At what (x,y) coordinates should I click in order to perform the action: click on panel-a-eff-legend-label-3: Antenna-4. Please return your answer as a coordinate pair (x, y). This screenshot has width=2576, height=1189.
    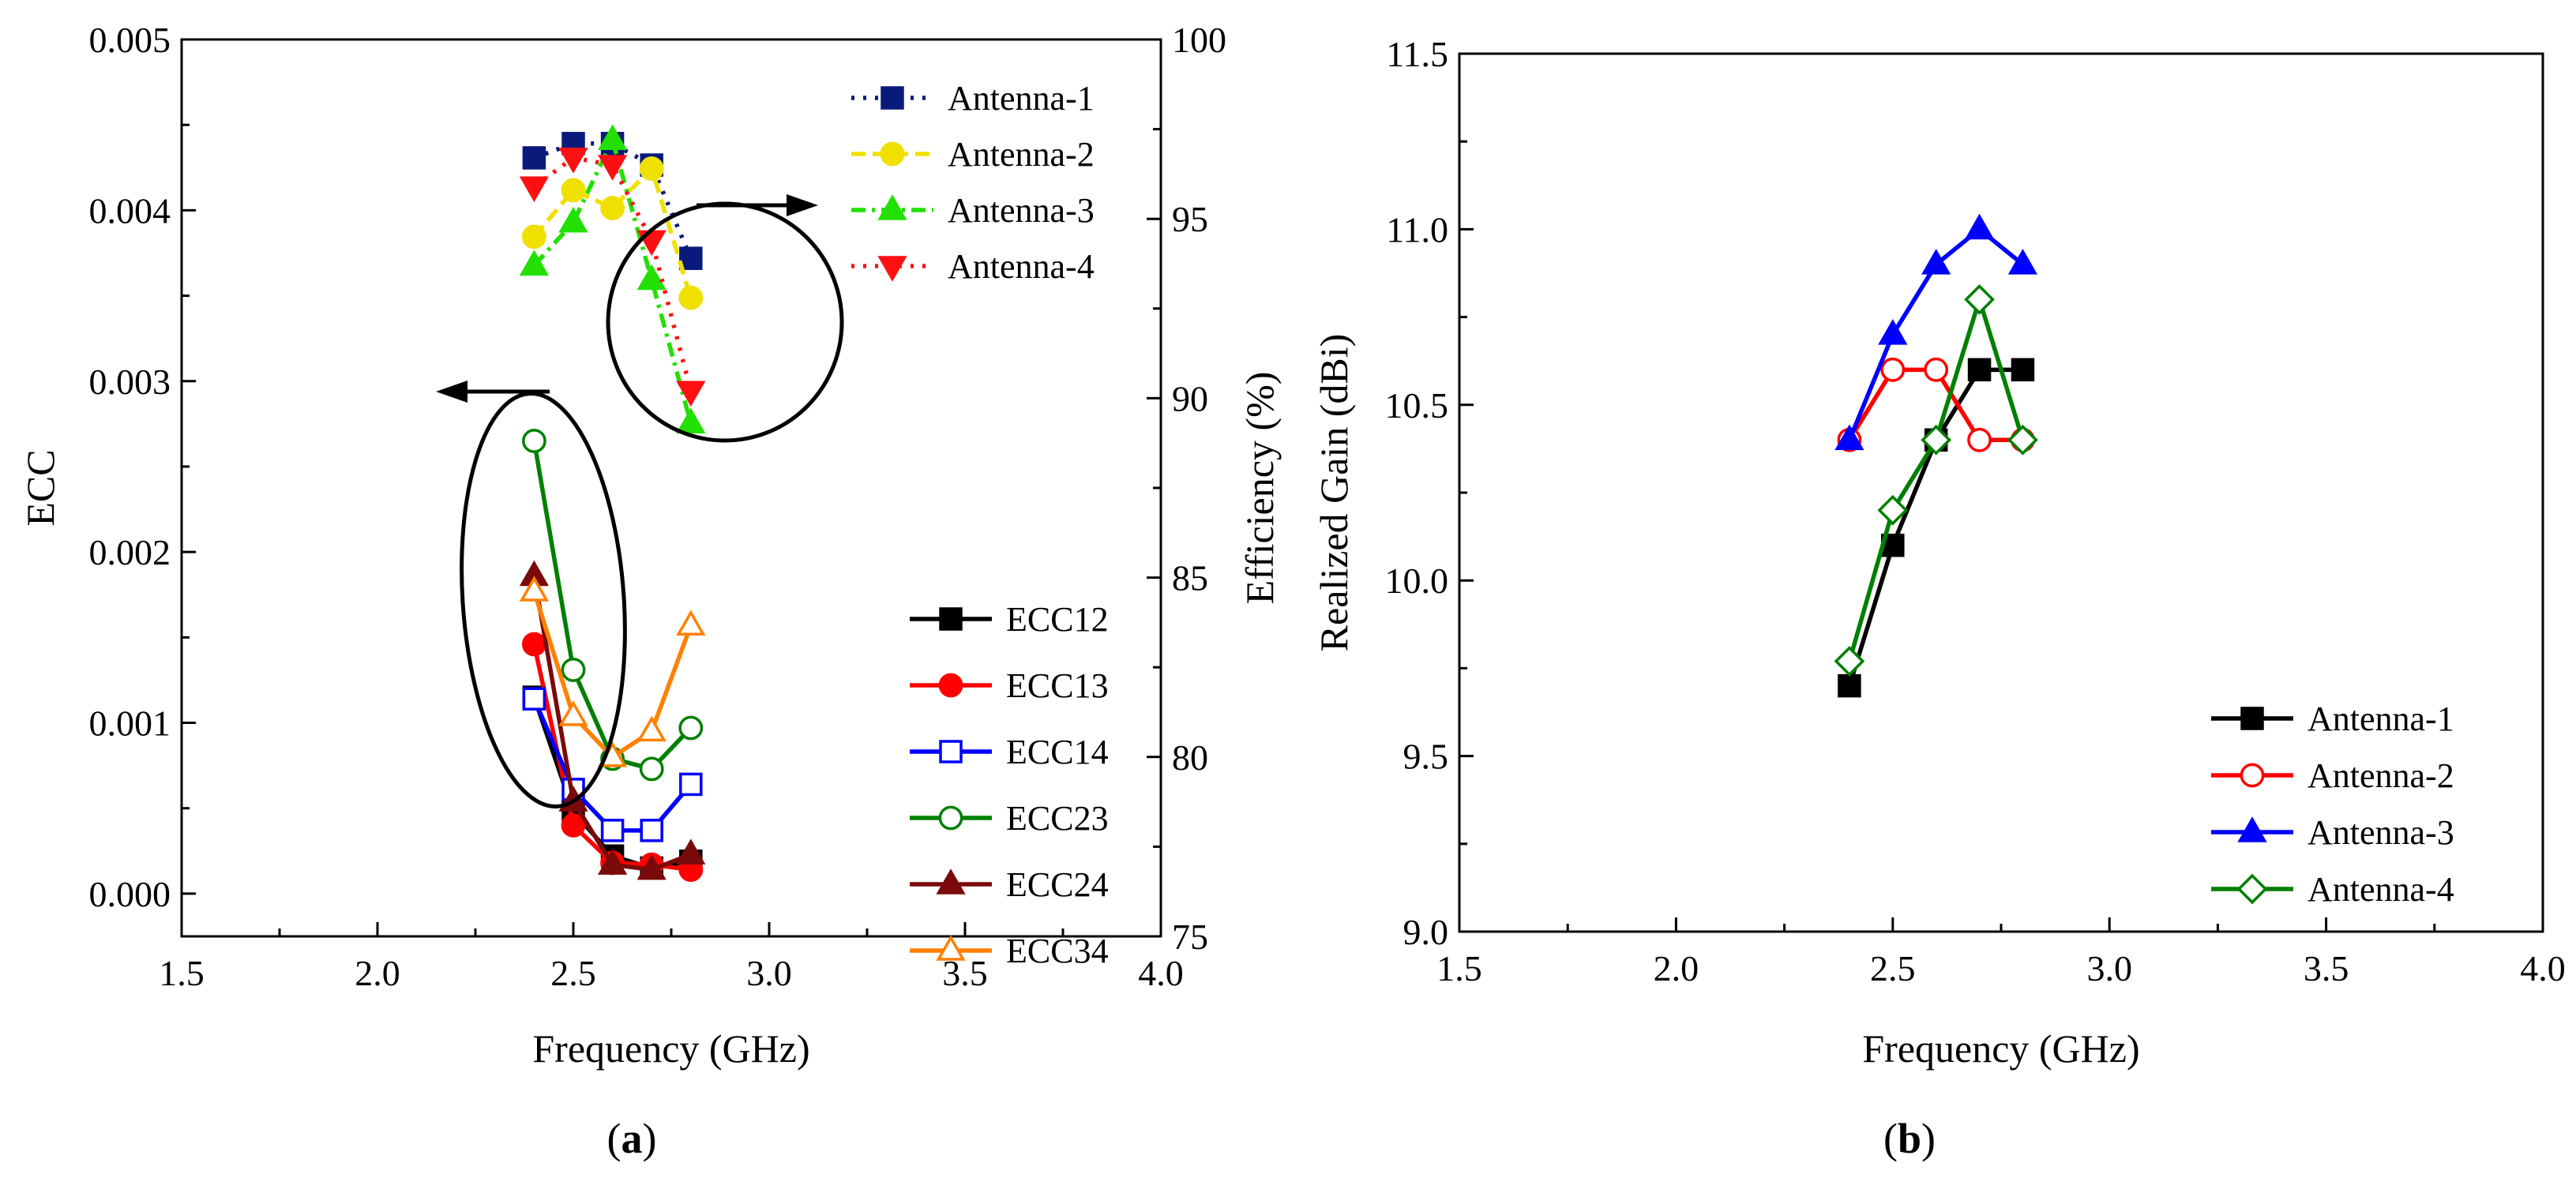
    Looking at the image, I should click on (1021, 266).